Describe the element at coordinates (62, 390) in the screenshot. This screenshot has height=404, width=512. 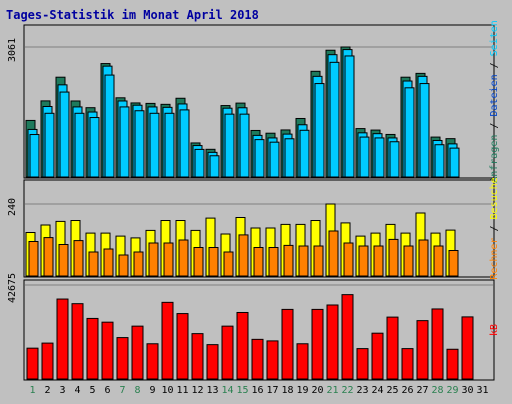
I see `x-tick-label-day-3: 3` at that location.